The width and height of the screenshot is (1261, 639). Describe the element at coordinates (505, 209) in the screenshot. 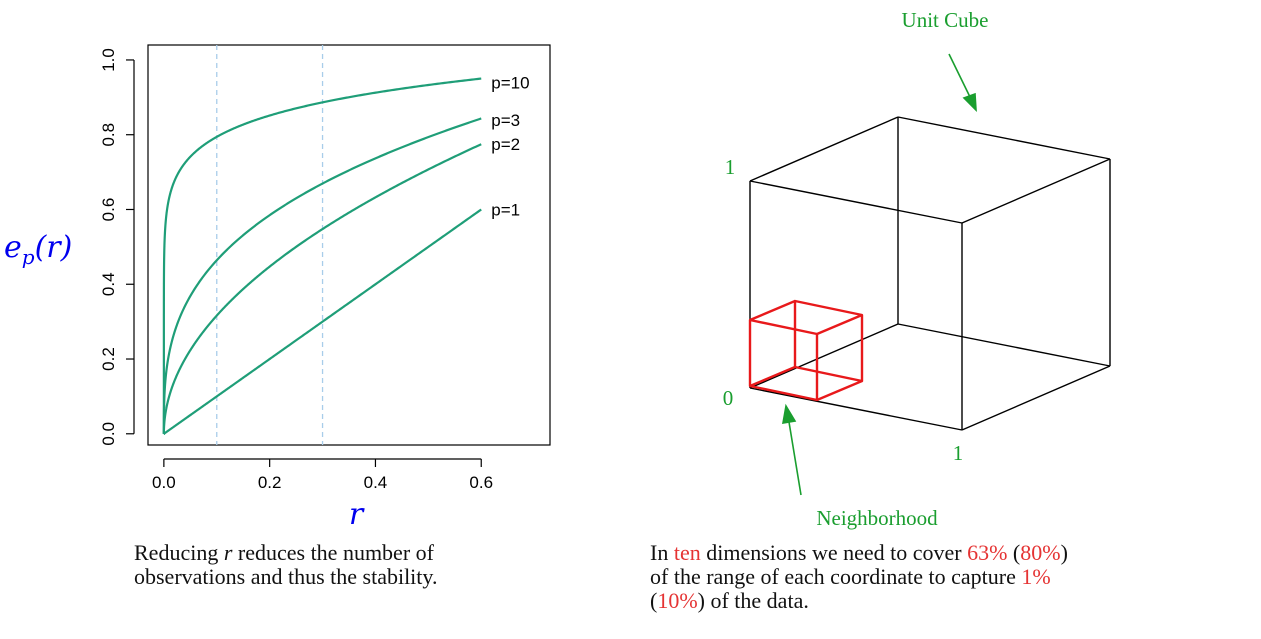

I see `series-label: p=1` at that location.